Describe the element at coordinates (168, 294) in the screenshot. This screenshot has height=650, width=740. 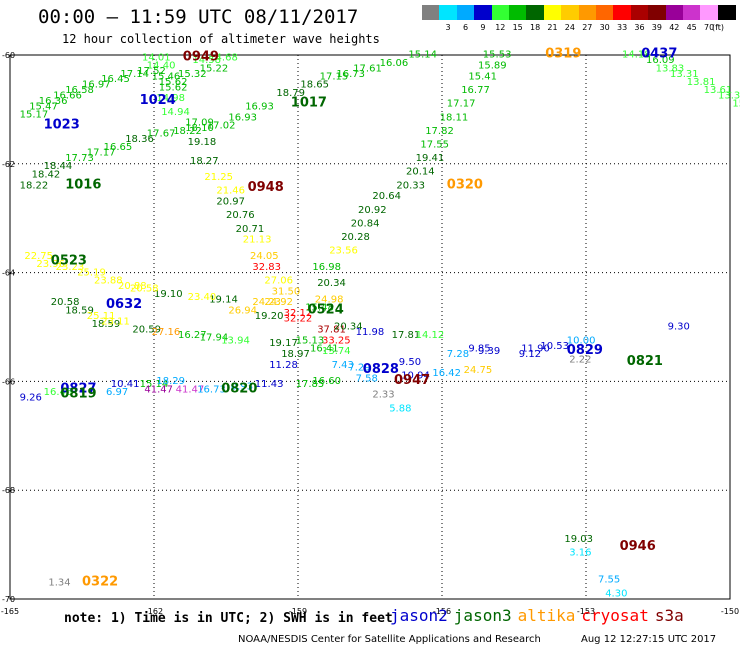
I see `wave-height-value: 19.10` at that location.